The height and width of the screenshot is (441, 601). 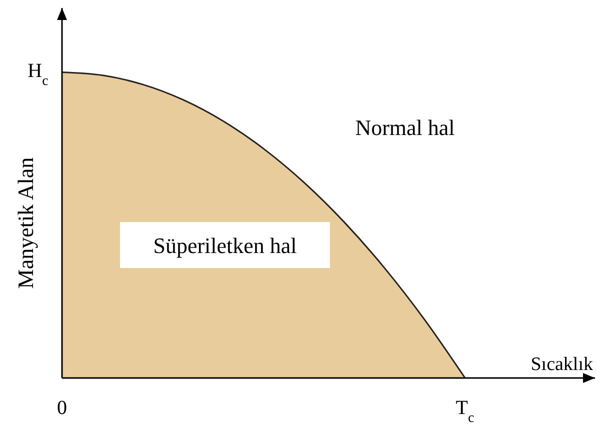 What do you see at coordinates (562, 364) in the screenshot?
I see `x-axis-title: Sıcaklık` at bounding box center [562, 364].